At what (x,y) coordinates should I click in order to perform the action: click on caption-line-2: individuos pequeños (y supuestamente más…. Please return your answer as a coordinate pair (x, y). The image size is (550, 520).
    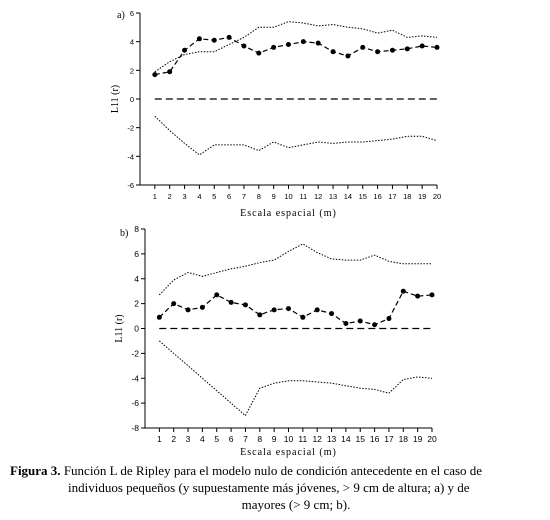
    Looking at the image, I should click on (269, 487).